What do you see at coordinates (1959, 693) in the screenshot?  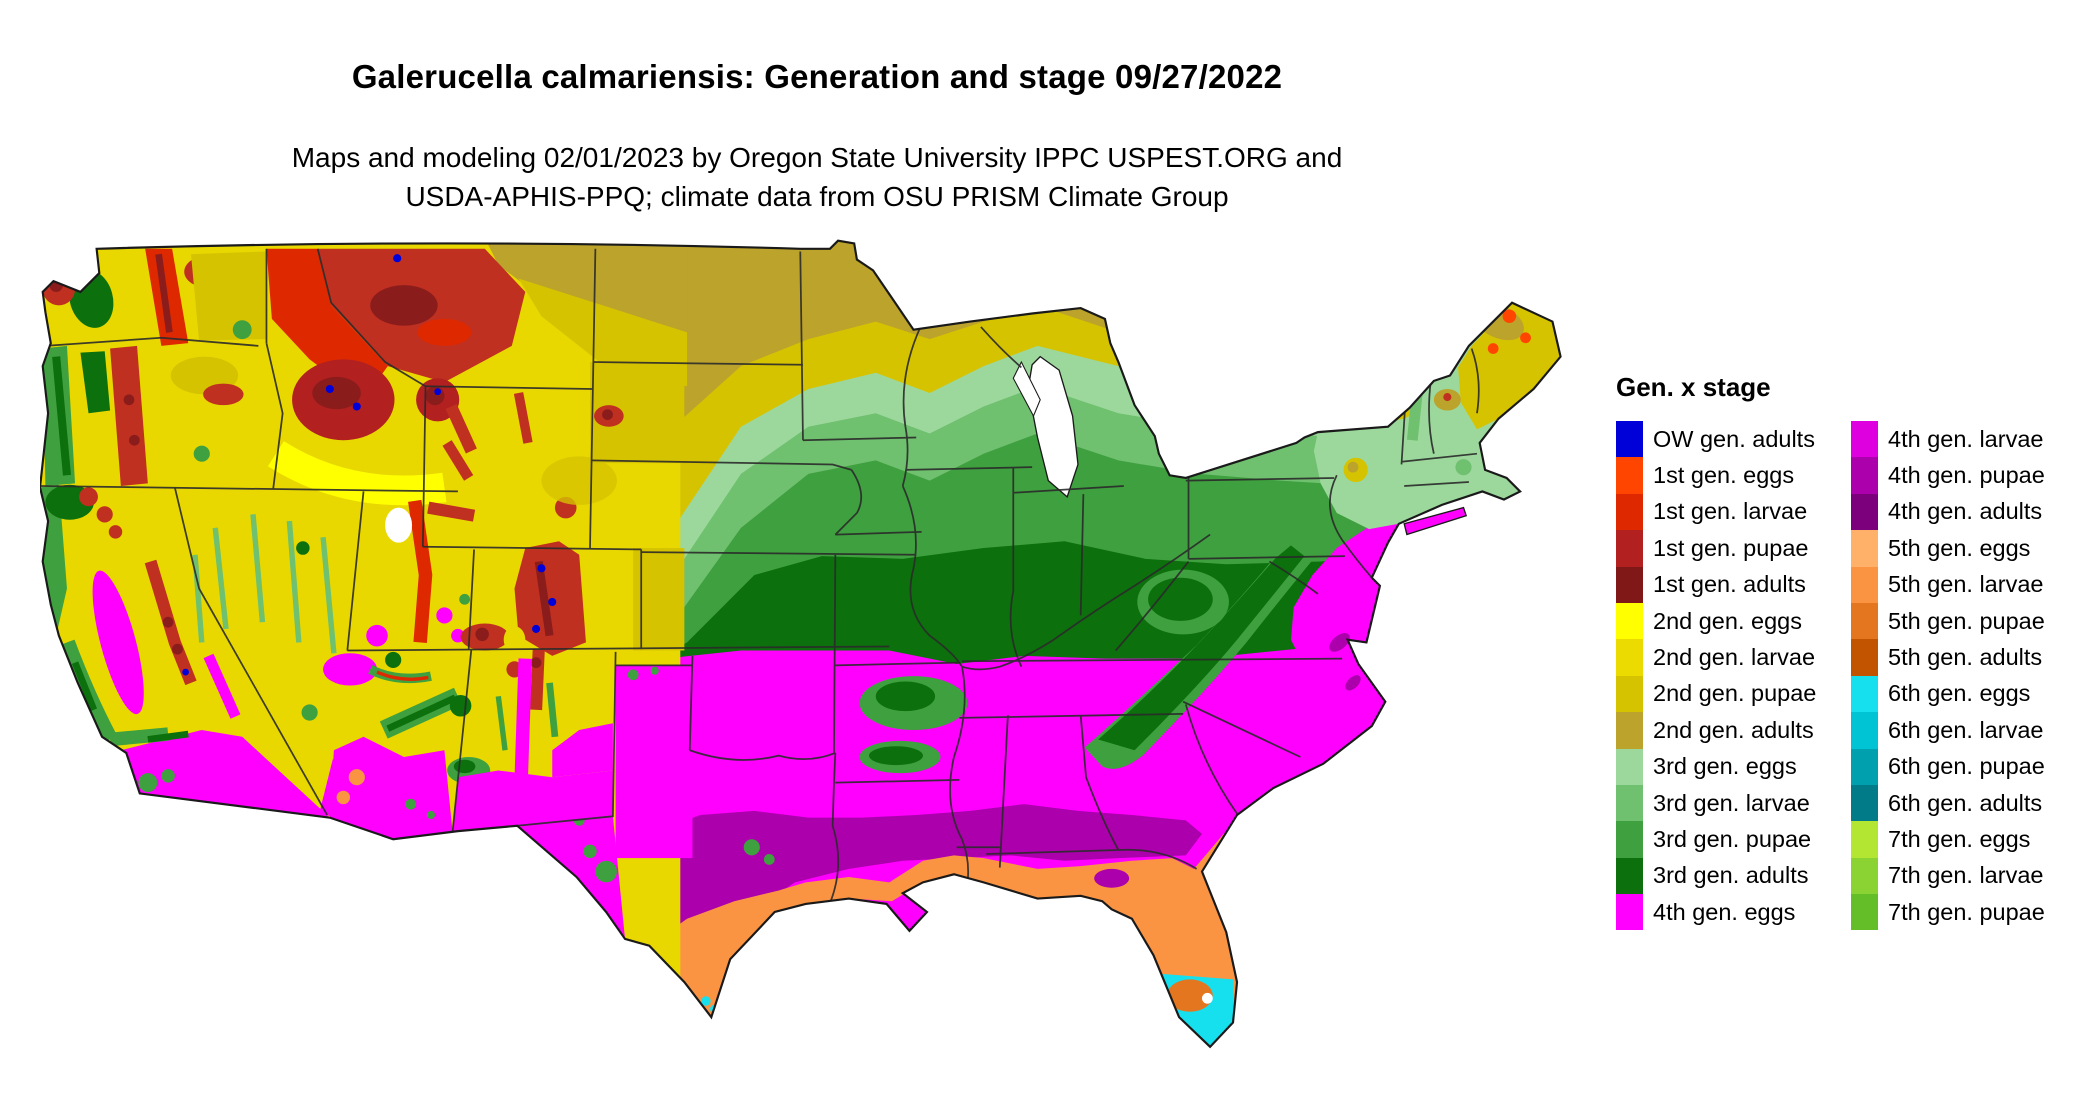 I see `legend-label: 6th gen. eggs` at bounding box center [1959, 693].